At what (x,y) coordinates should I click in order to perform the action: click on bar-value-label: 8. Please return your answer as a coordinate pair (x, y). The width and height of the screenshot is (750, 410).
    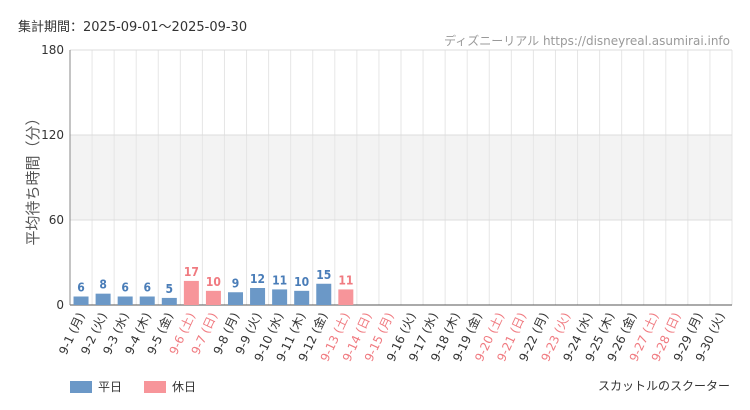
    Looking at the image, I should click on (103, 285).